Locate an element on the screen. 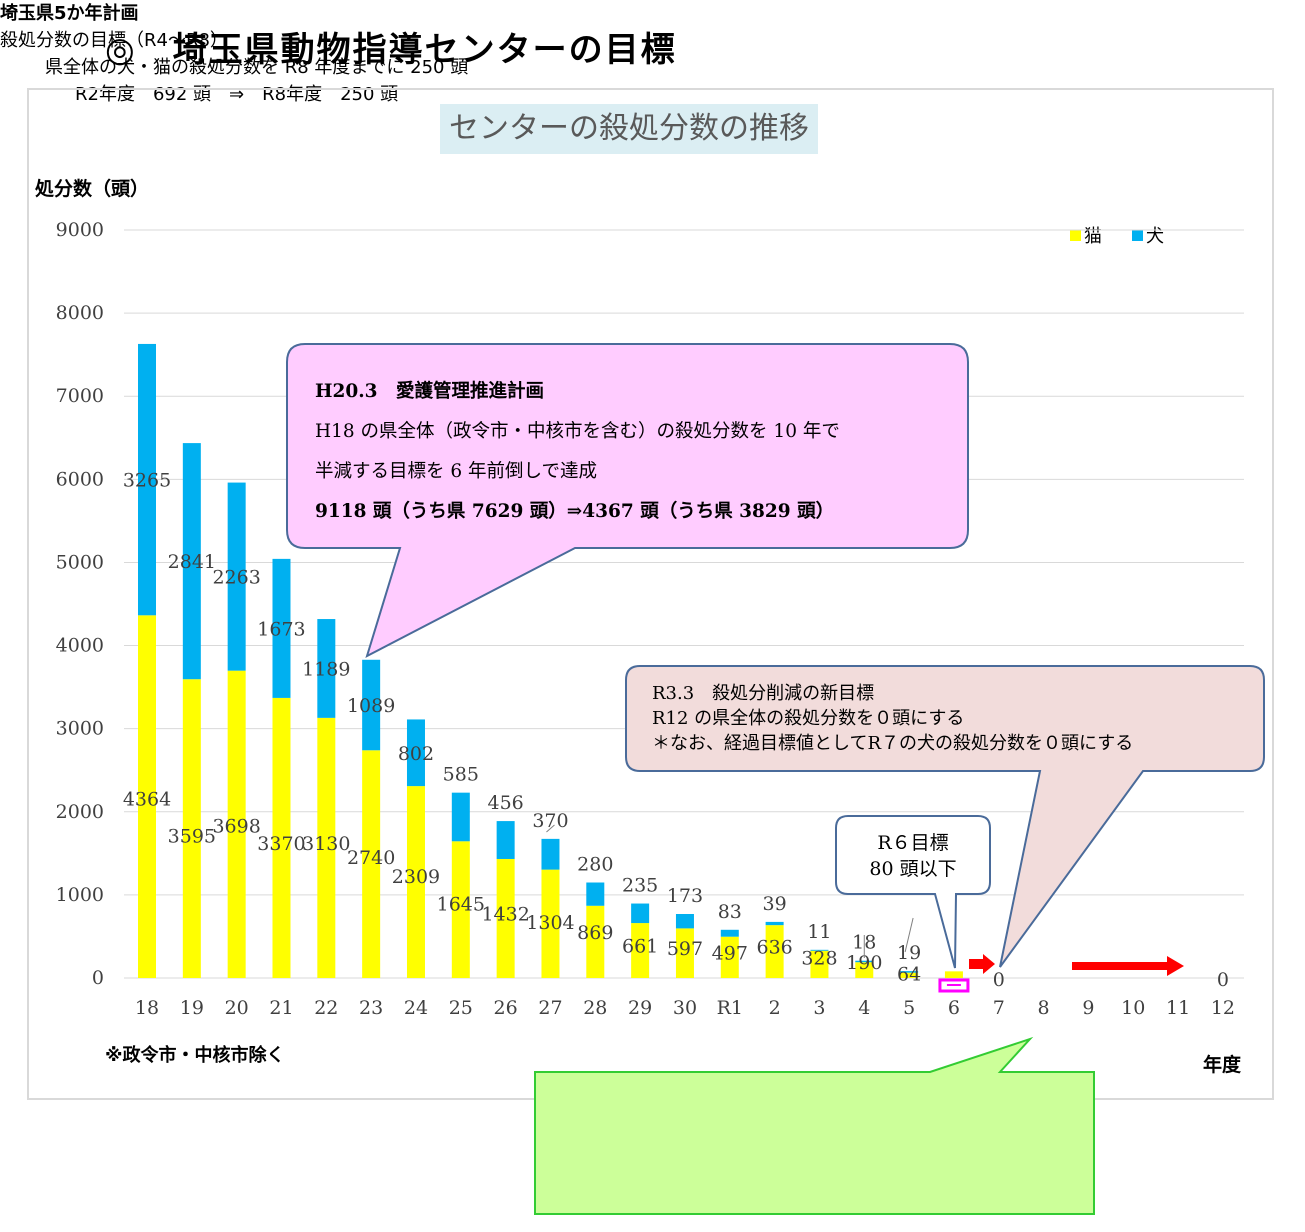  x-tick-label: 4 is located at coordinates (864, 1008).